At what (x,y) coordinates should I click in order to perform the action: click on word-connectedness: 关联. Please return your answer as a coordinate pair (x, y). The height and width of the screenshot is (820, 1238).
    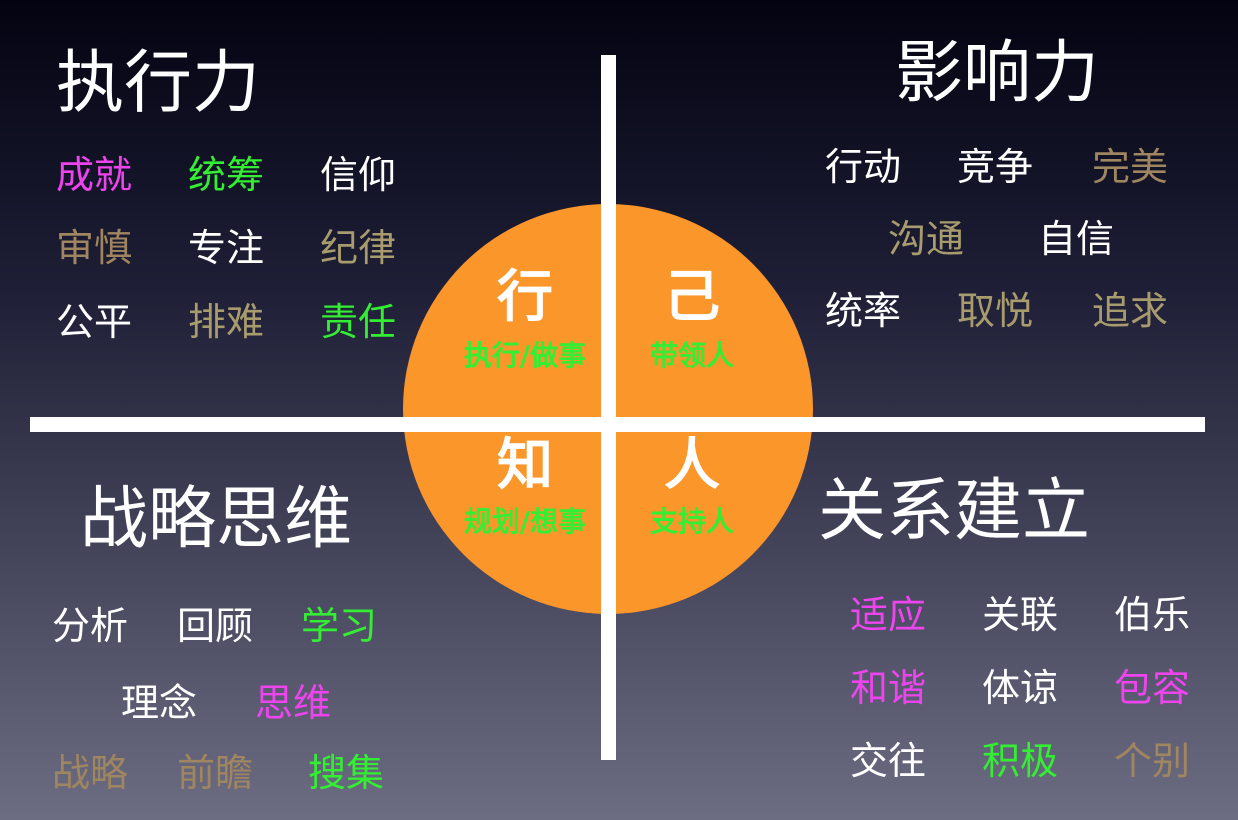
    Looking at the image, I should click on (1020, 615).